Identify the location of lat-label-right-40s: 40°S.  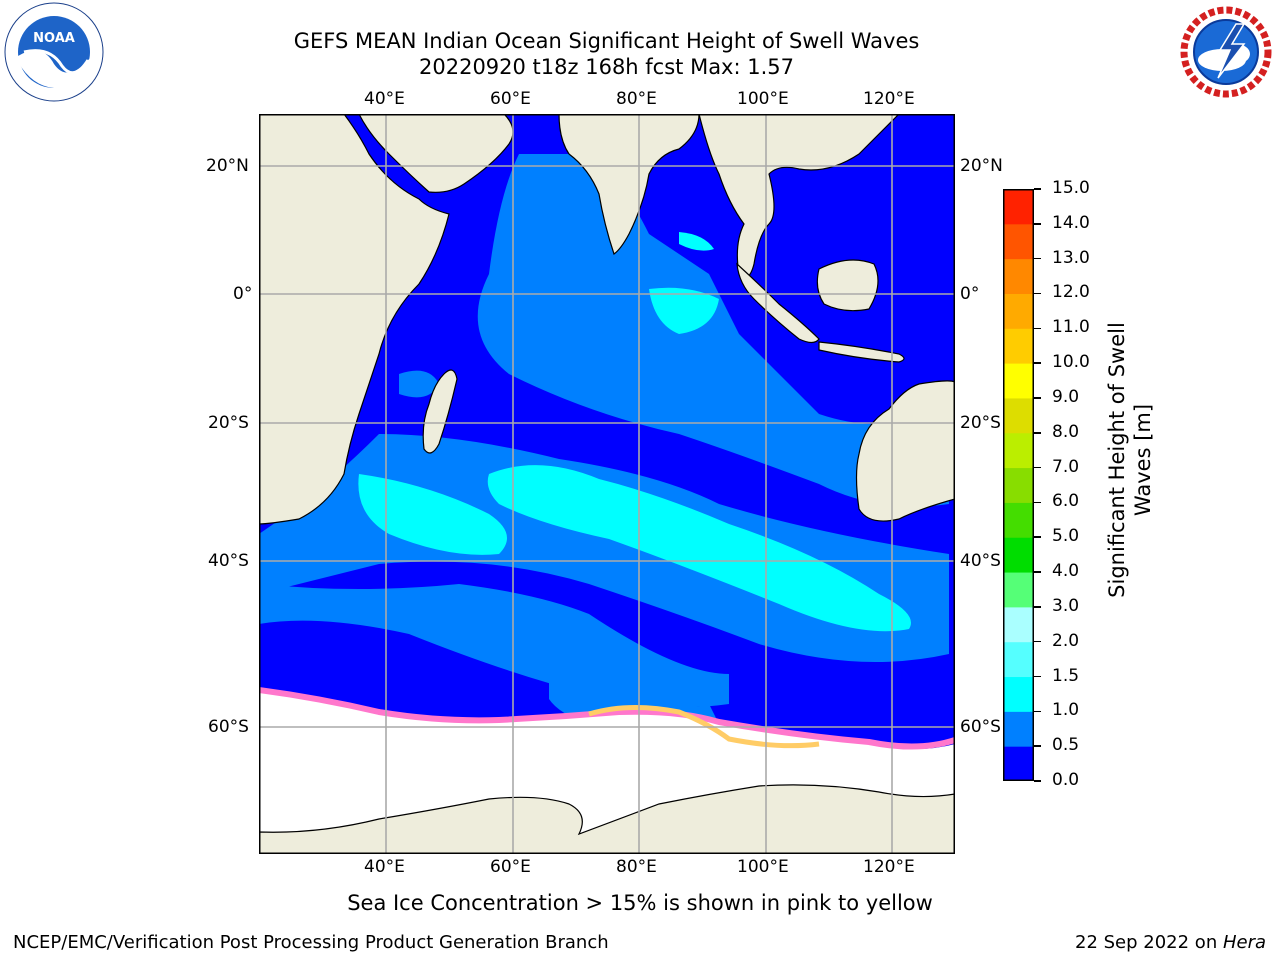
(980, 561).